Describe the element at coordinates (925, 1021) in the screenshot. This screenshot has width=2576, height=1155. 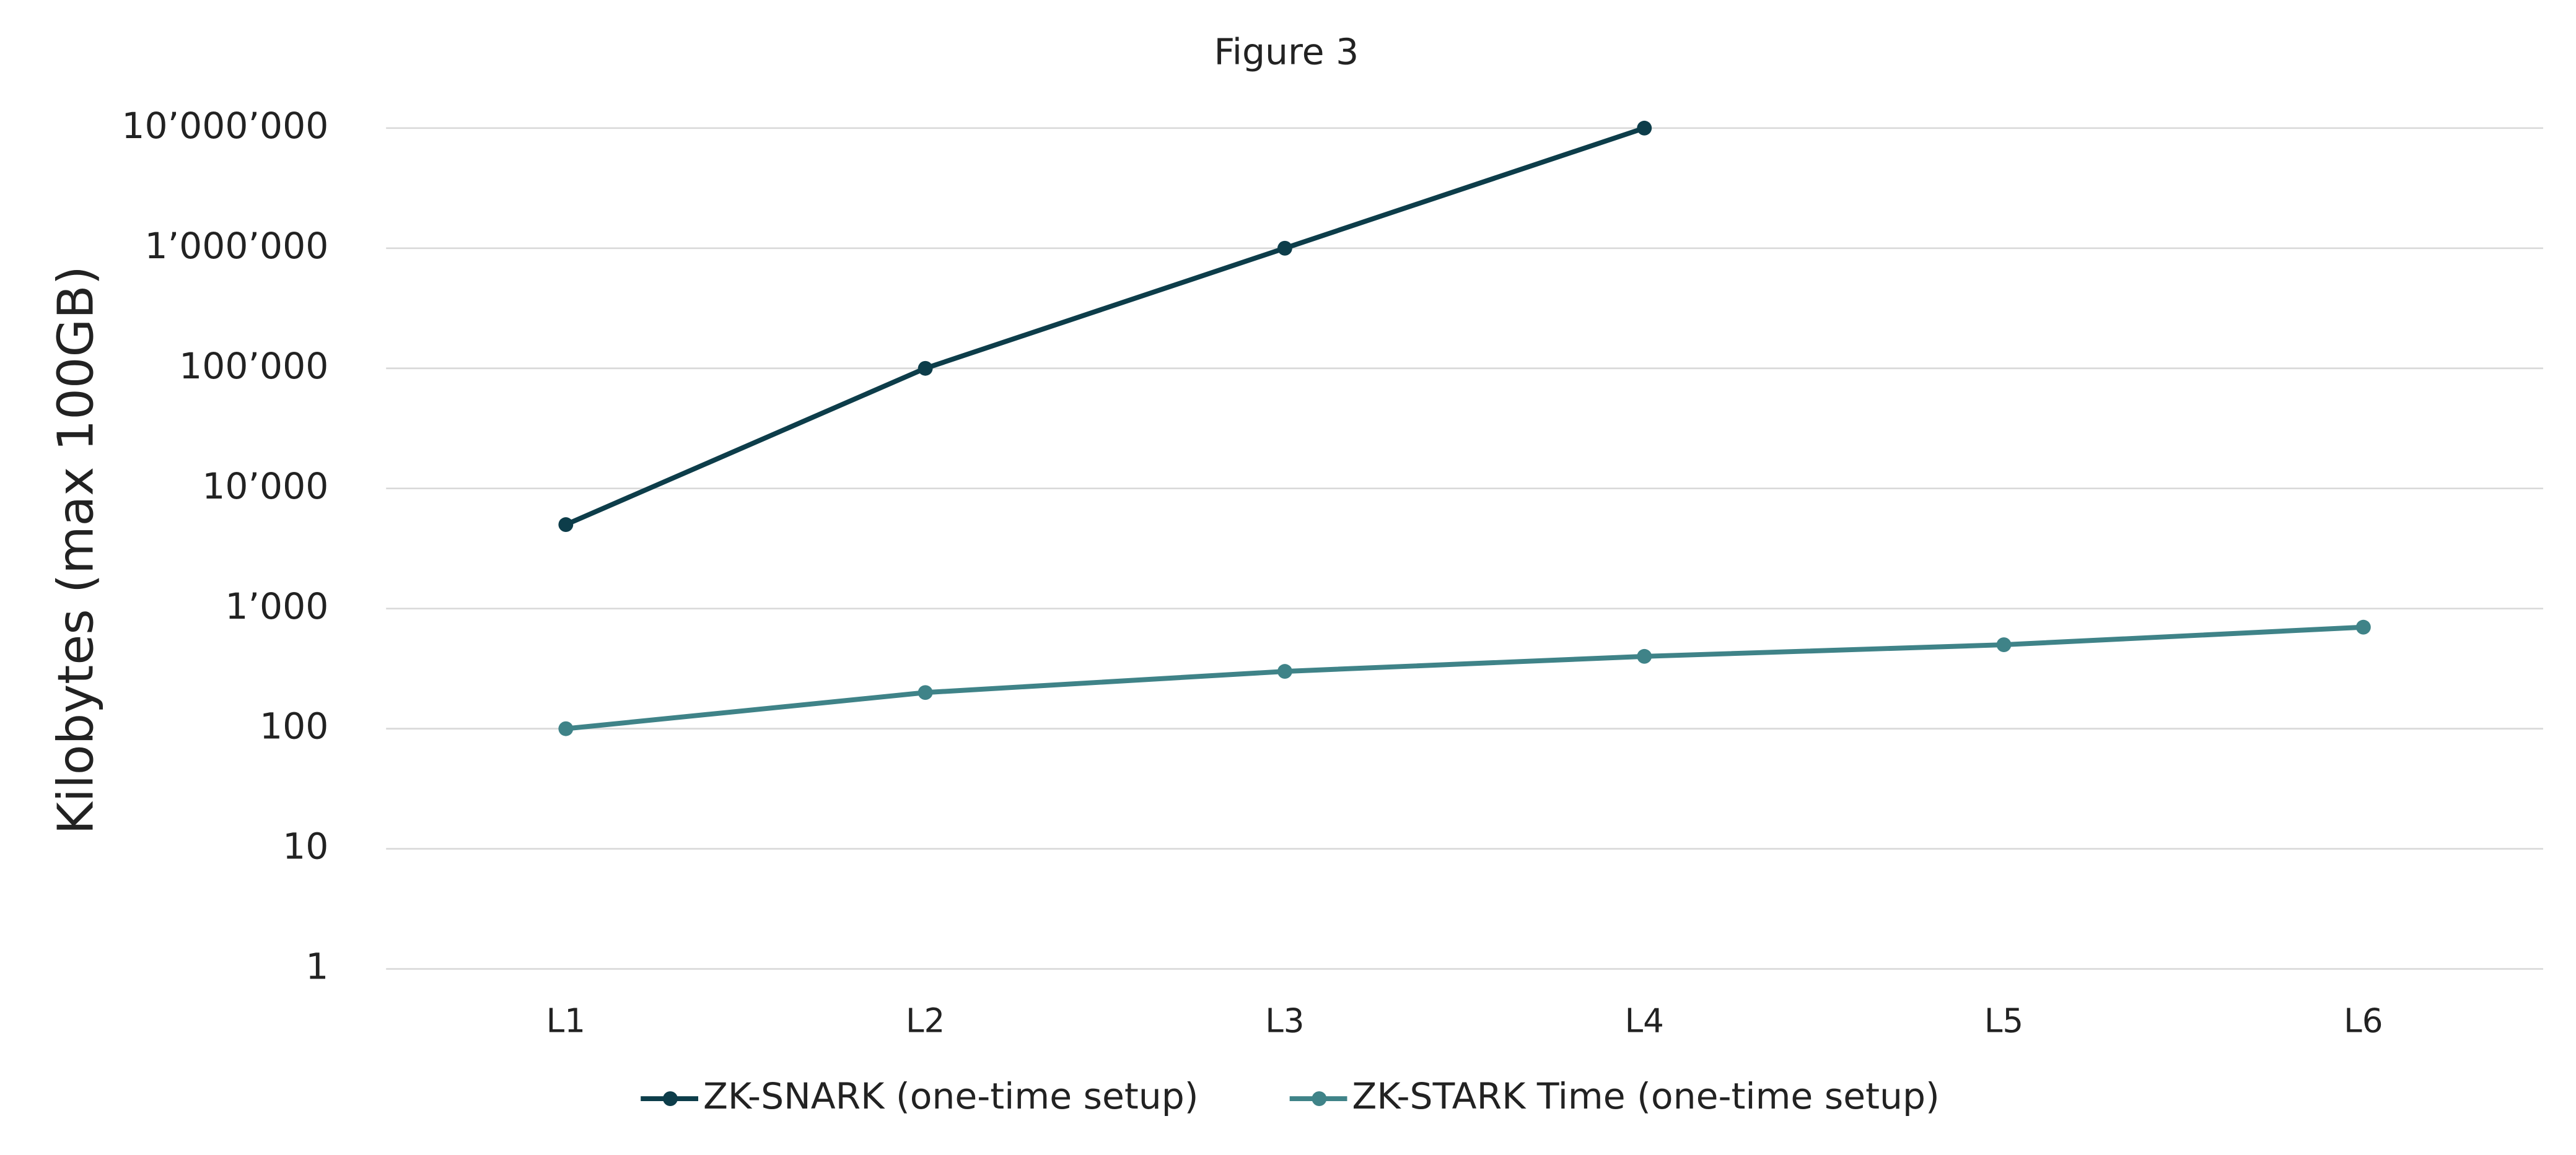
I see `x-tick-label: L2` at that location.